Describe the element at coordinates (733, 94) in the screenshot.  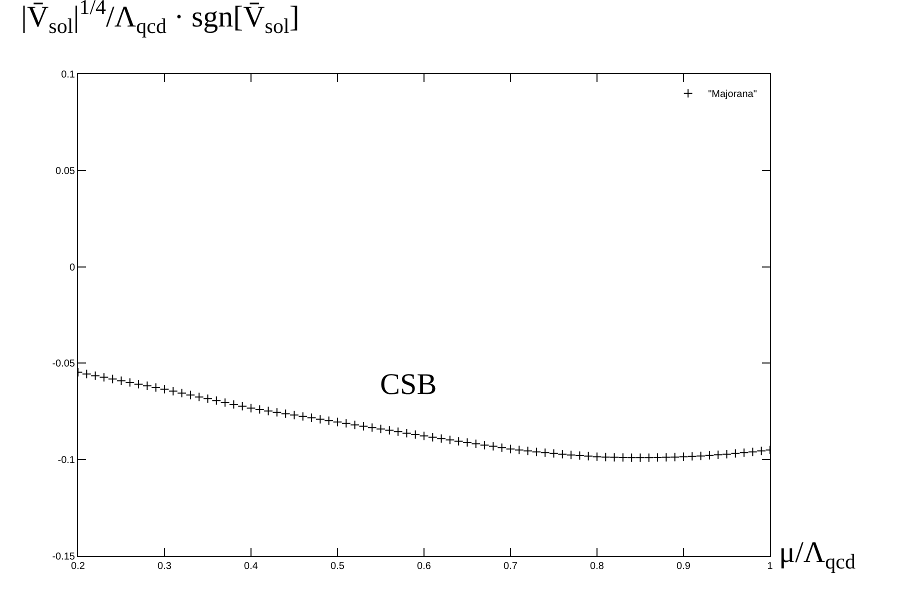
I see `legend-label: "Majorana"` at that location.